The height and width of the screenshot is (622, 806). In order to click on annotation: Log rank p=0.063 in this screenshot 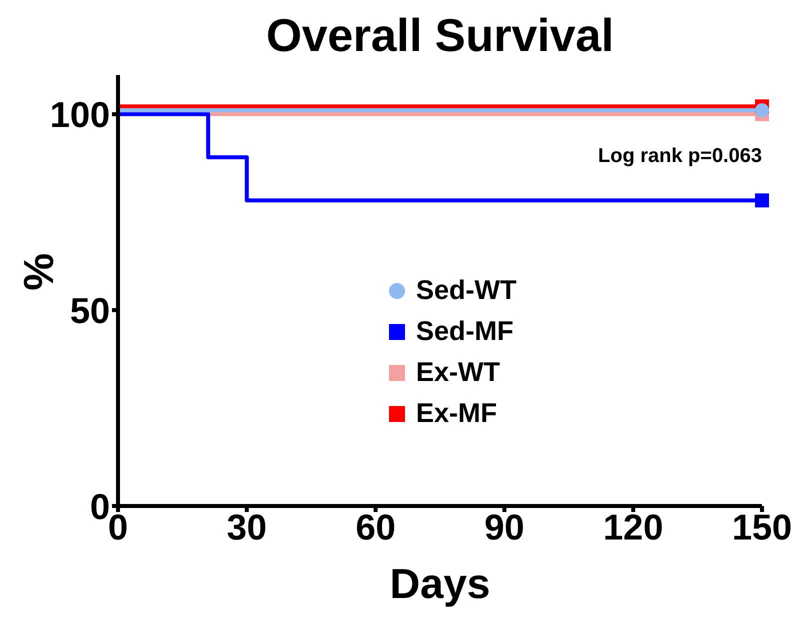, I will do `click(680, 156)`.